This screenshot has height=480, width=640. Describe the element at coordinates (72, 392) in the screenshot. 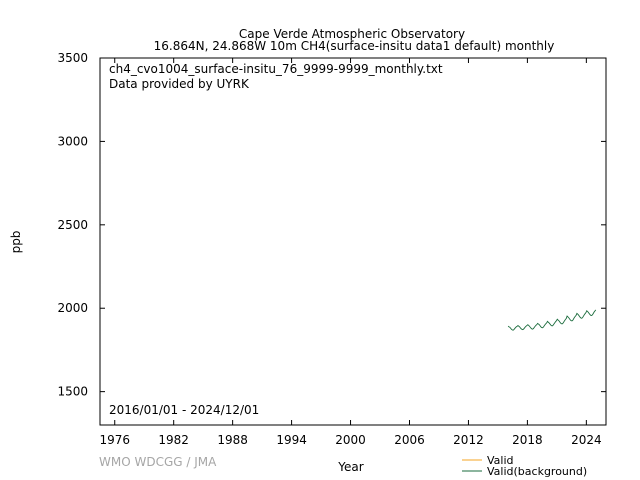

I see `y-tick-label: 1500` at that location.